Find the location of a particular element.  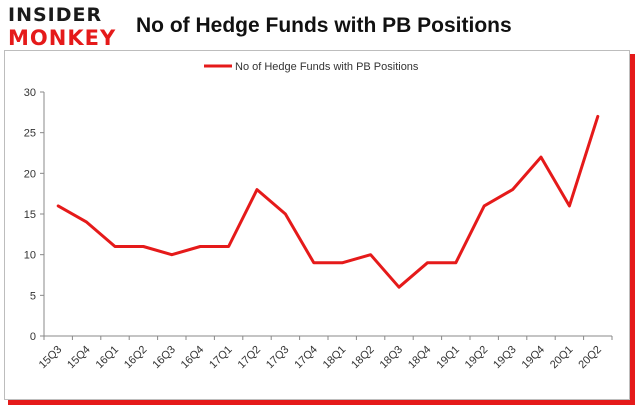

x-tick-label: 19Q1 is located at coordinates (448, 358).